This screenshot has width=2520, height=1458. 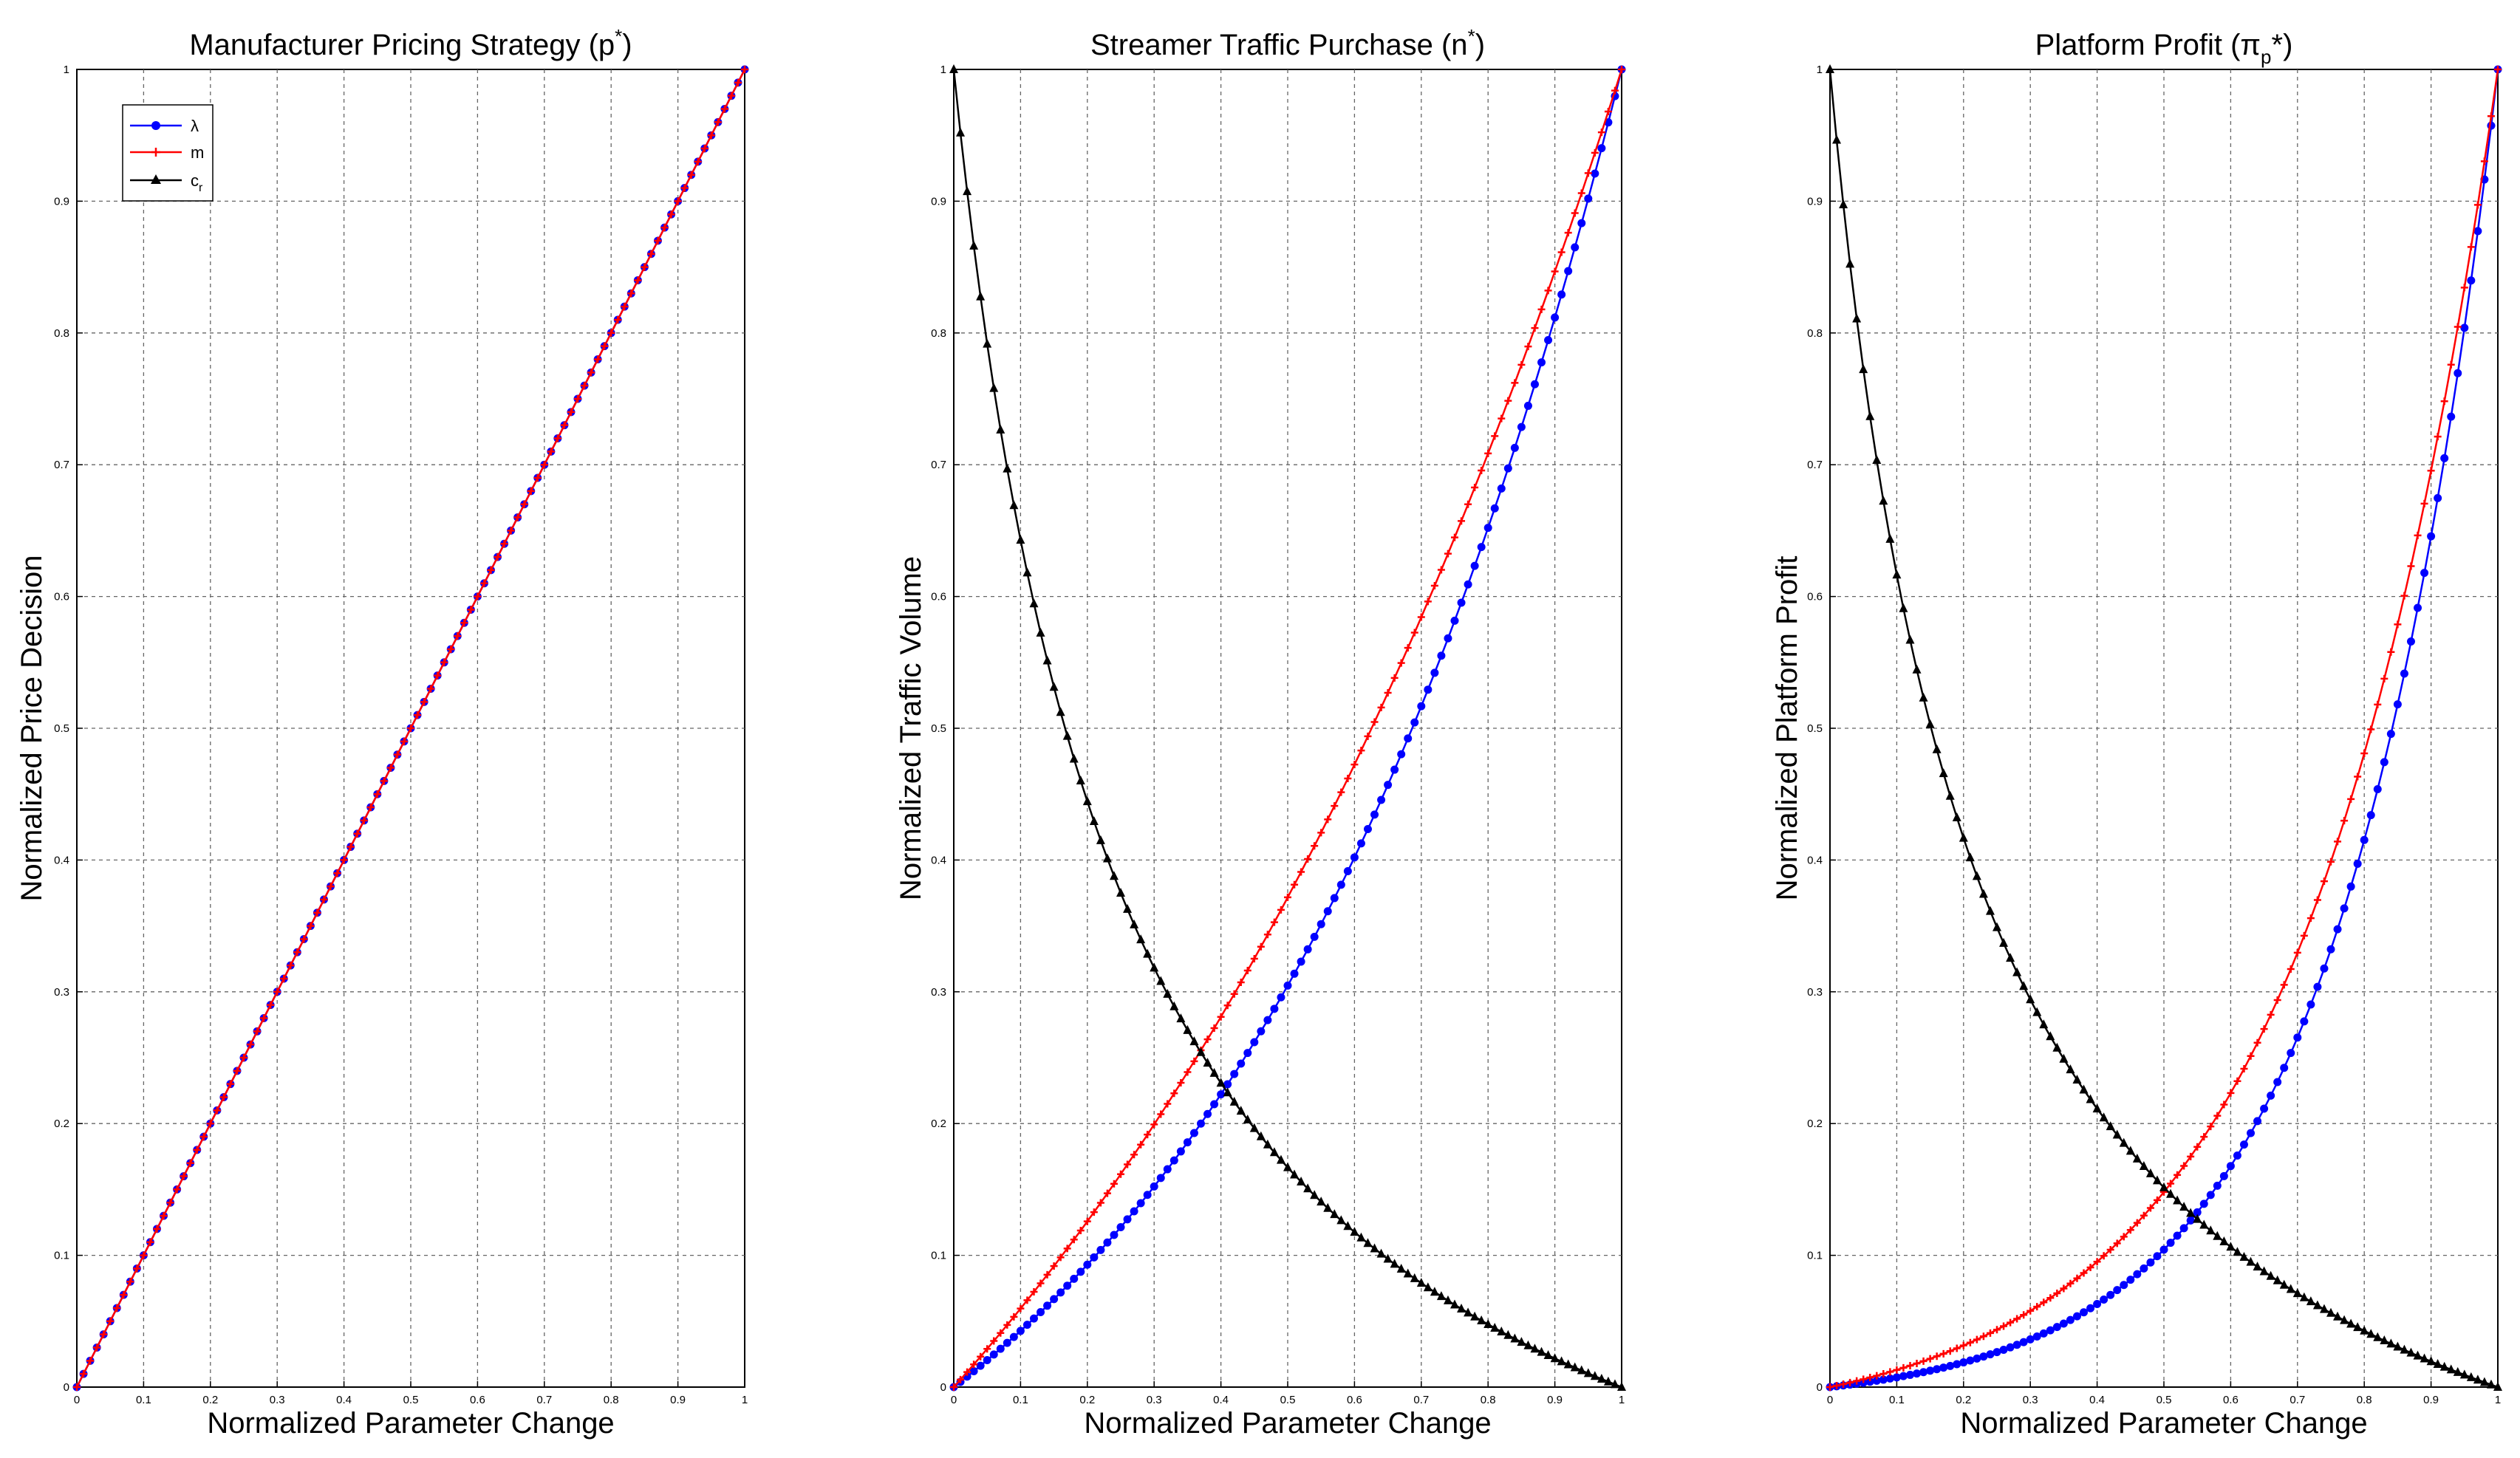 What do you see at coordinates (61, 201) in the screenshot?
I see `y-tick-label: 0.9` at bounding box center [61, 201].